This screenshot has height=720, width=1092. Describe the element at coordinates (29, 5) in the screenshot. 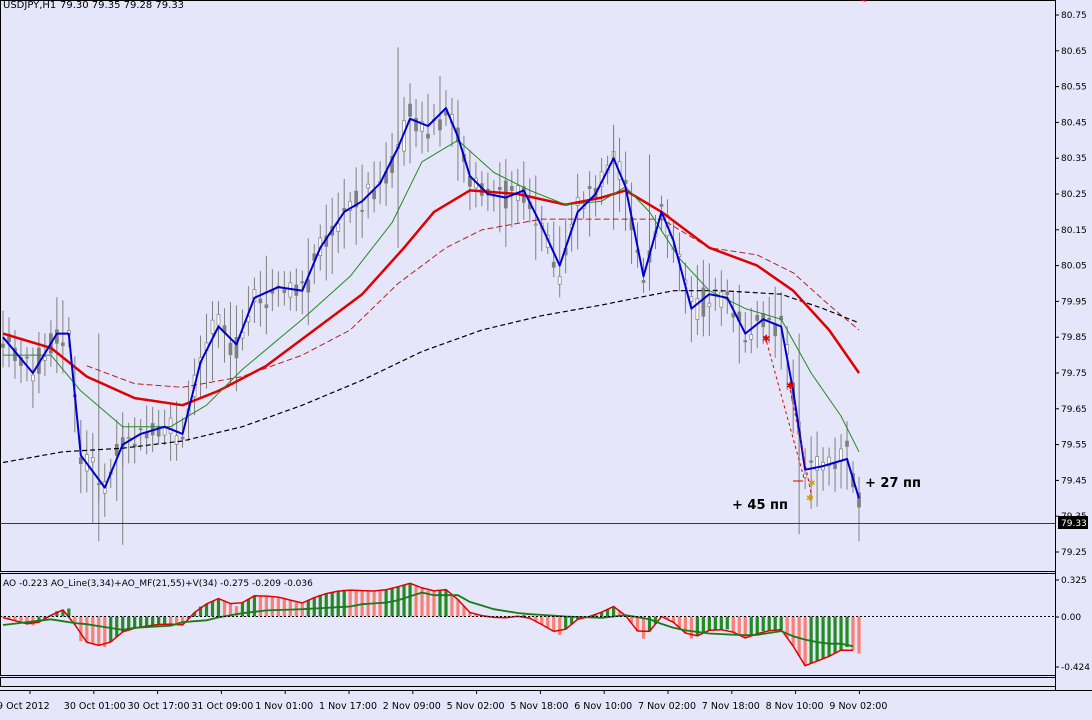

I see `symbol-label: USDJPY,H1` at that location.